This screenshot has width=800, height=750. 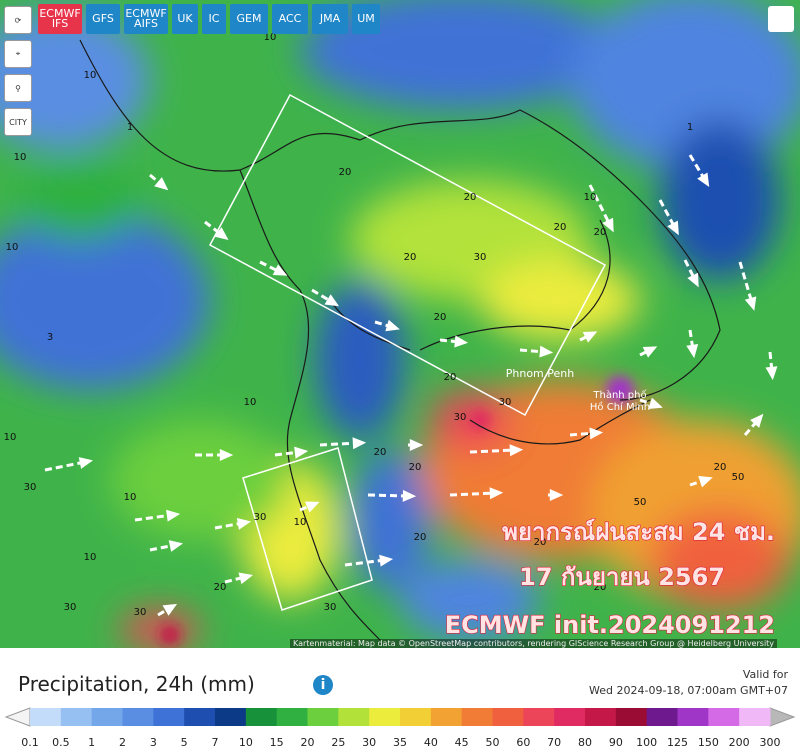 What do you see at coordinates (50, 337) in the screenshot?
I see `contour-label: 3` at bounding box center [50, 337].